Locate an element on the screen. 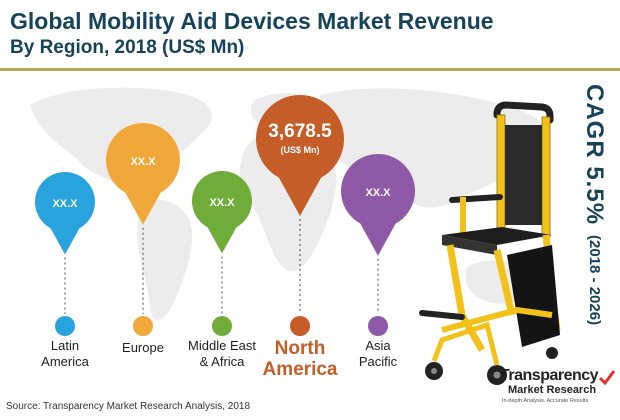 The width and height of the screenshot is (620, 420). legend-dot-latin-america is located at coordinates (65, 326).